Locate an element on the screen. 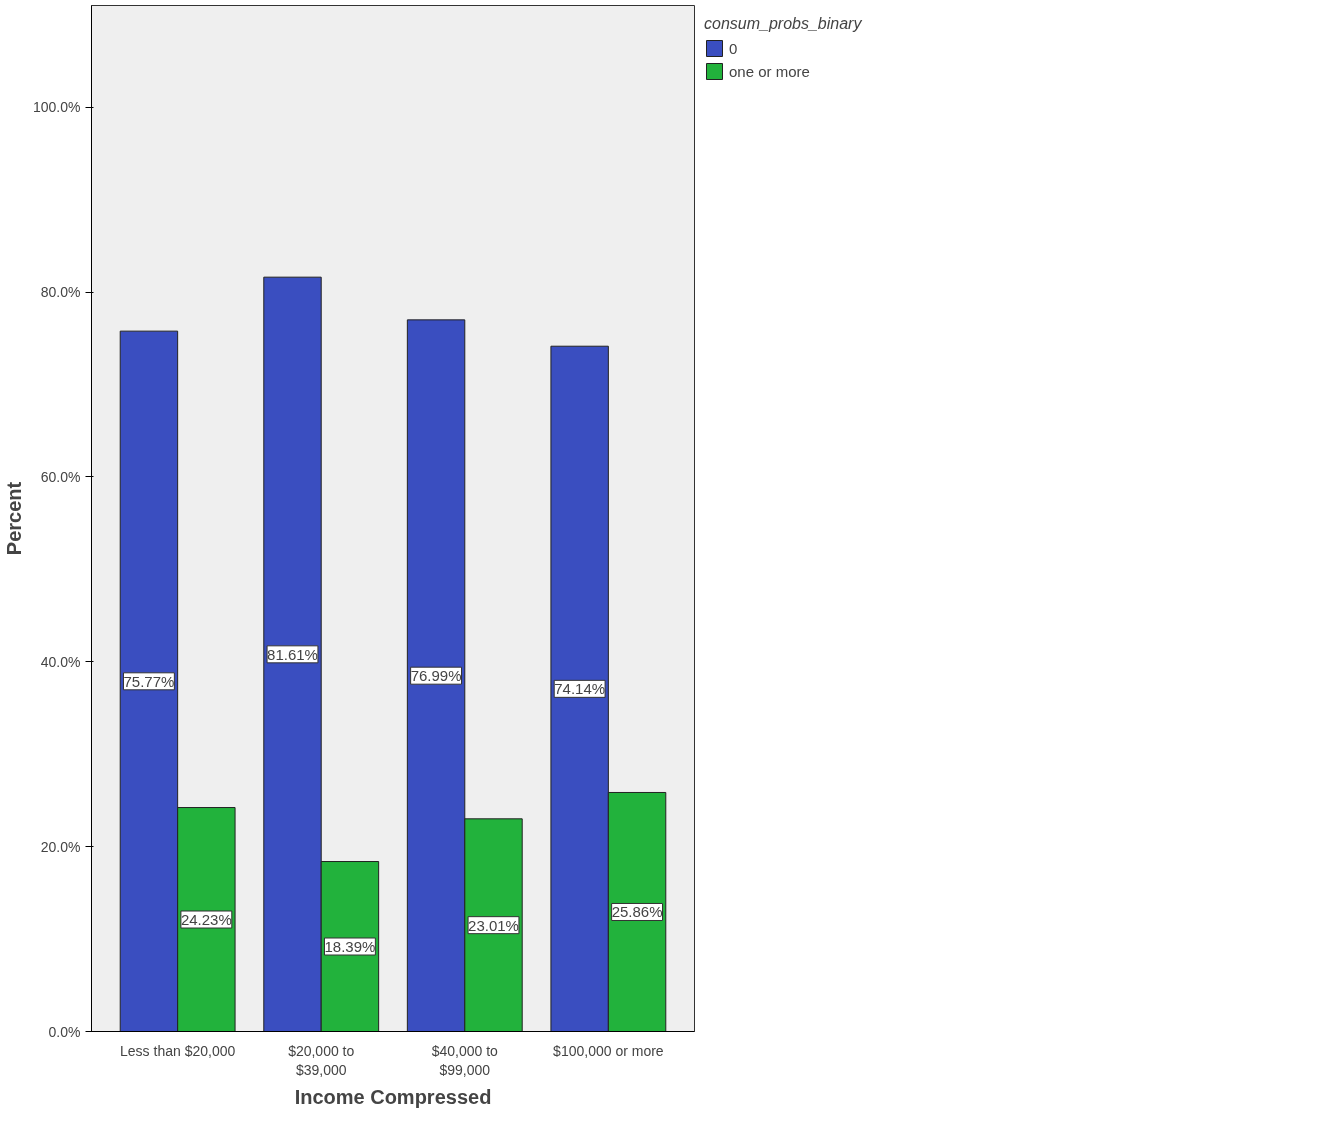 This screenshot has height=1129, width=1318. y-tick-label: 0.0% is located at coordinates (64, 1031).